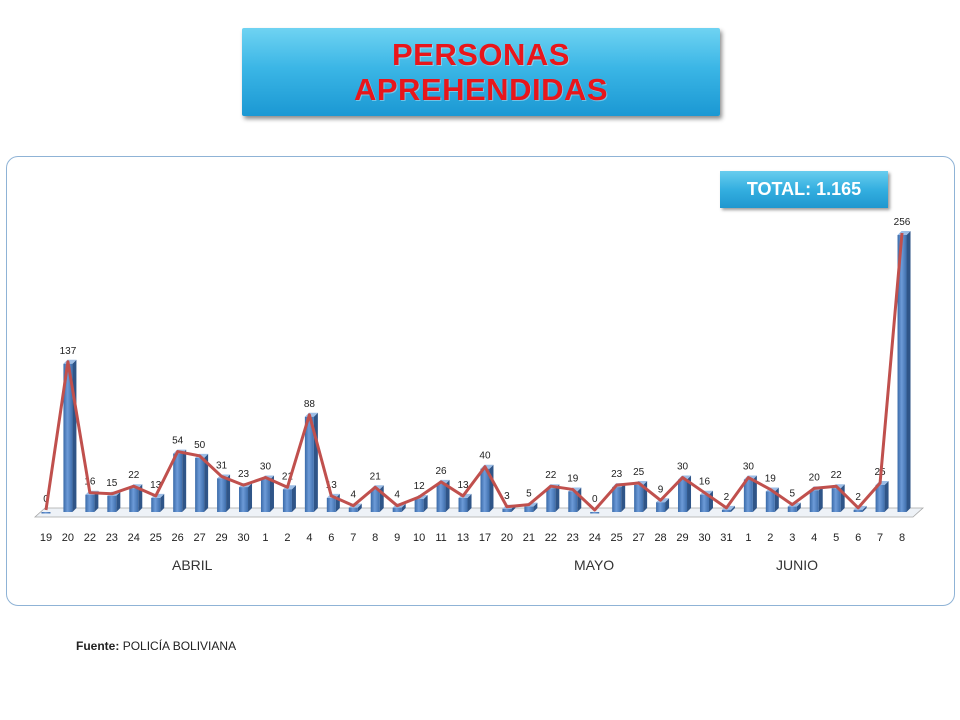 Image resolution: width=960 pixels, height=720 pixels. Describe the element at coordinates (551, 538) in the screenshot. I see `x-tick-label: 22` at that location.